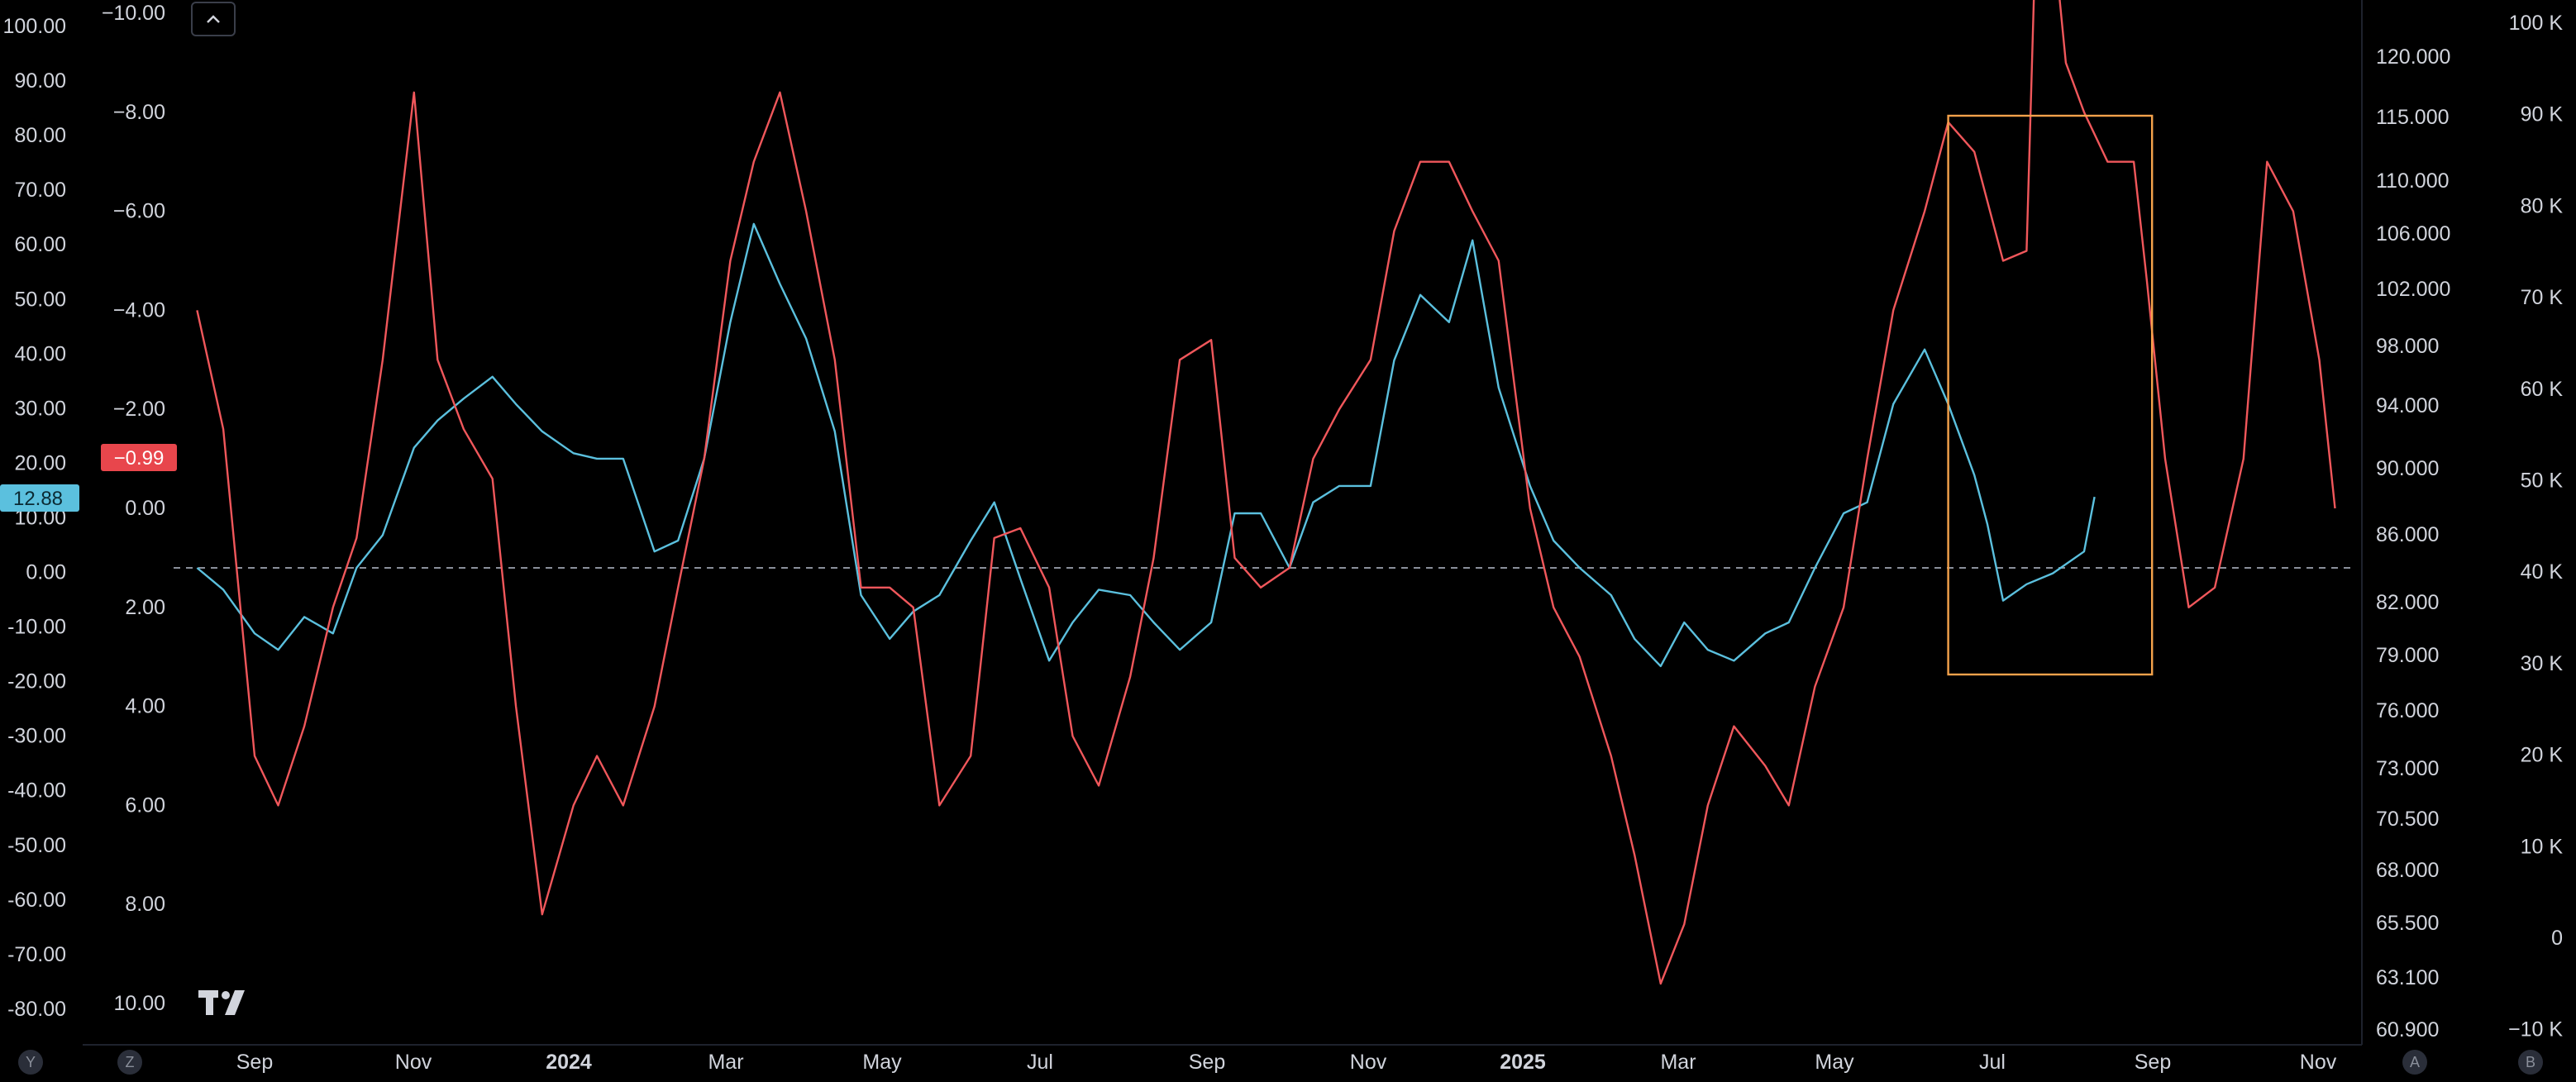 The height and width of the screenshot is (1082, 2576). I want to click on left-outer-tick: 50.00, so click(40, 299).